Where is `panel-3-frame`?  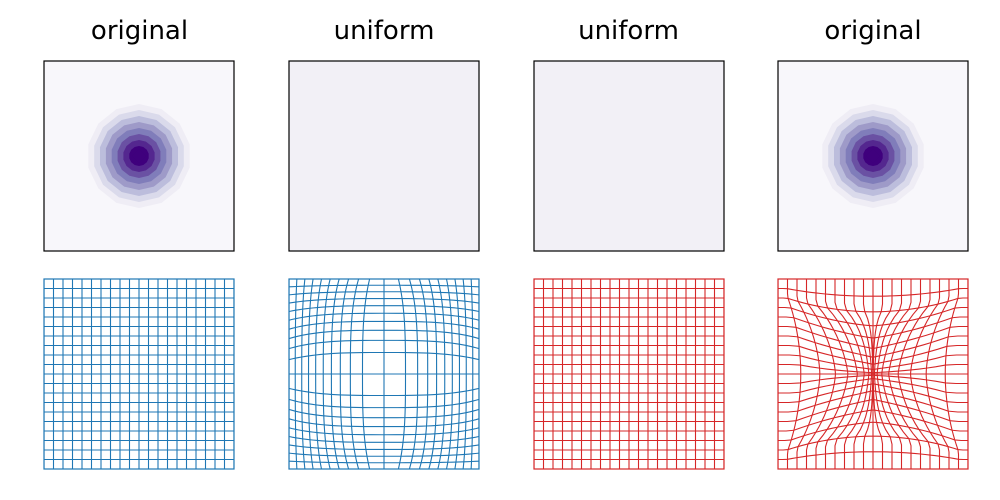 panel-3-frame is located at coordinates (629, 156).